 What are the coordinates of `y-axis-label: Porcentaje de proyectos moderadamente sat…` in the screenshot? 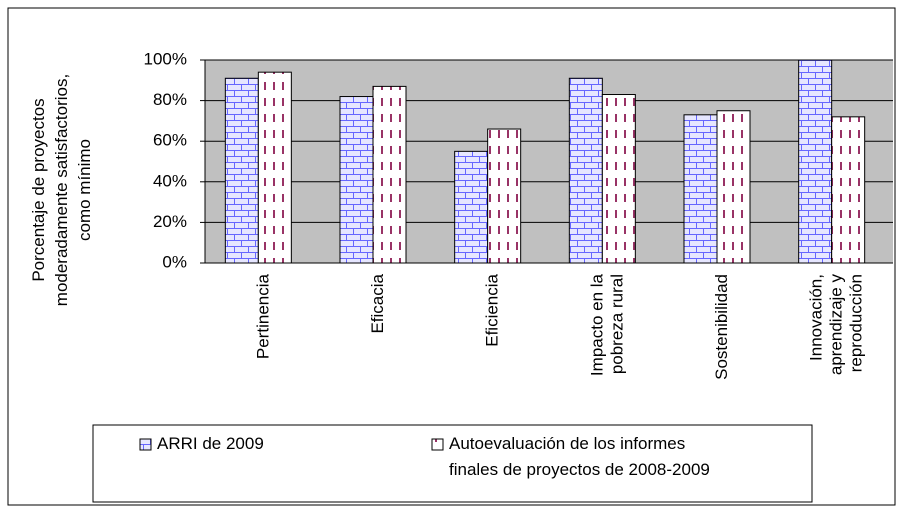 It's located at (61, 190).